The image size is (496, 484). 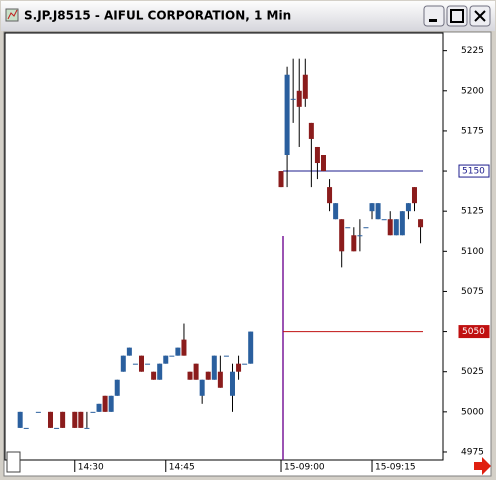 What do you see at coordinates (182, 468) in the screenshot?
I see `x-tick-label: 14:45` at bounding box center [182, 468].